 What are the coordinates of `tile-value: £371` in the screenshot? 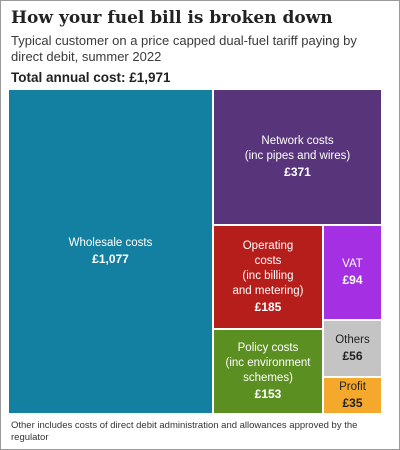 It's located at (297, 172).